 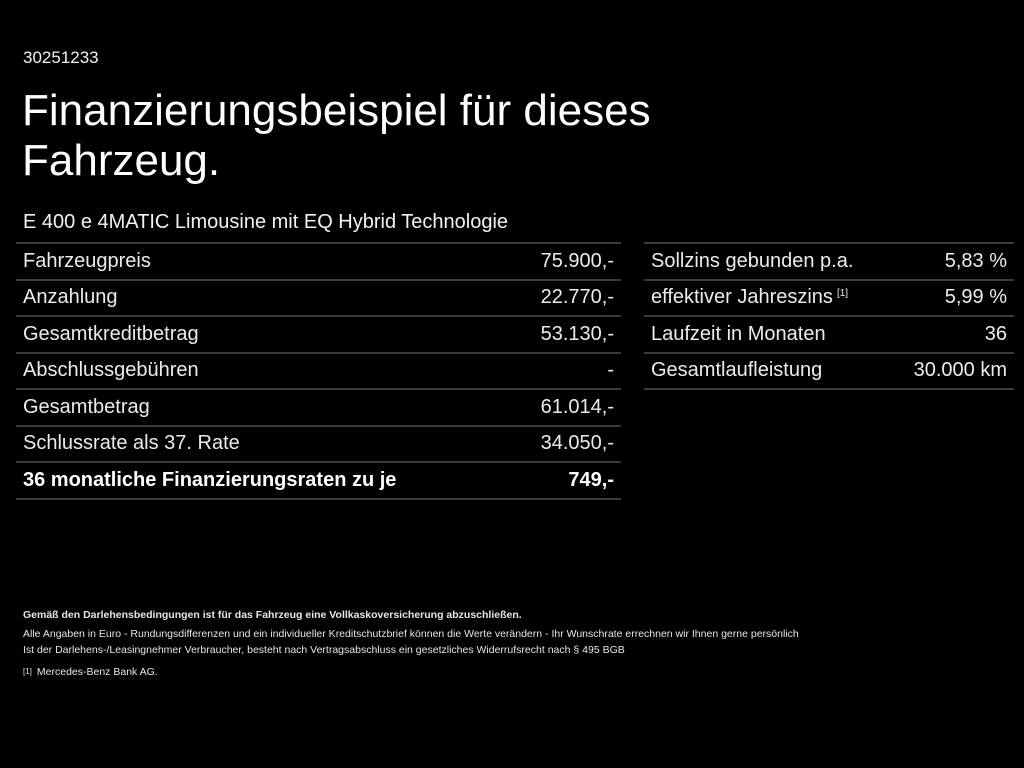 I want to click on table-row: effektiver Jahreszins [1] 5,99 %, so click(x=829, y=299).